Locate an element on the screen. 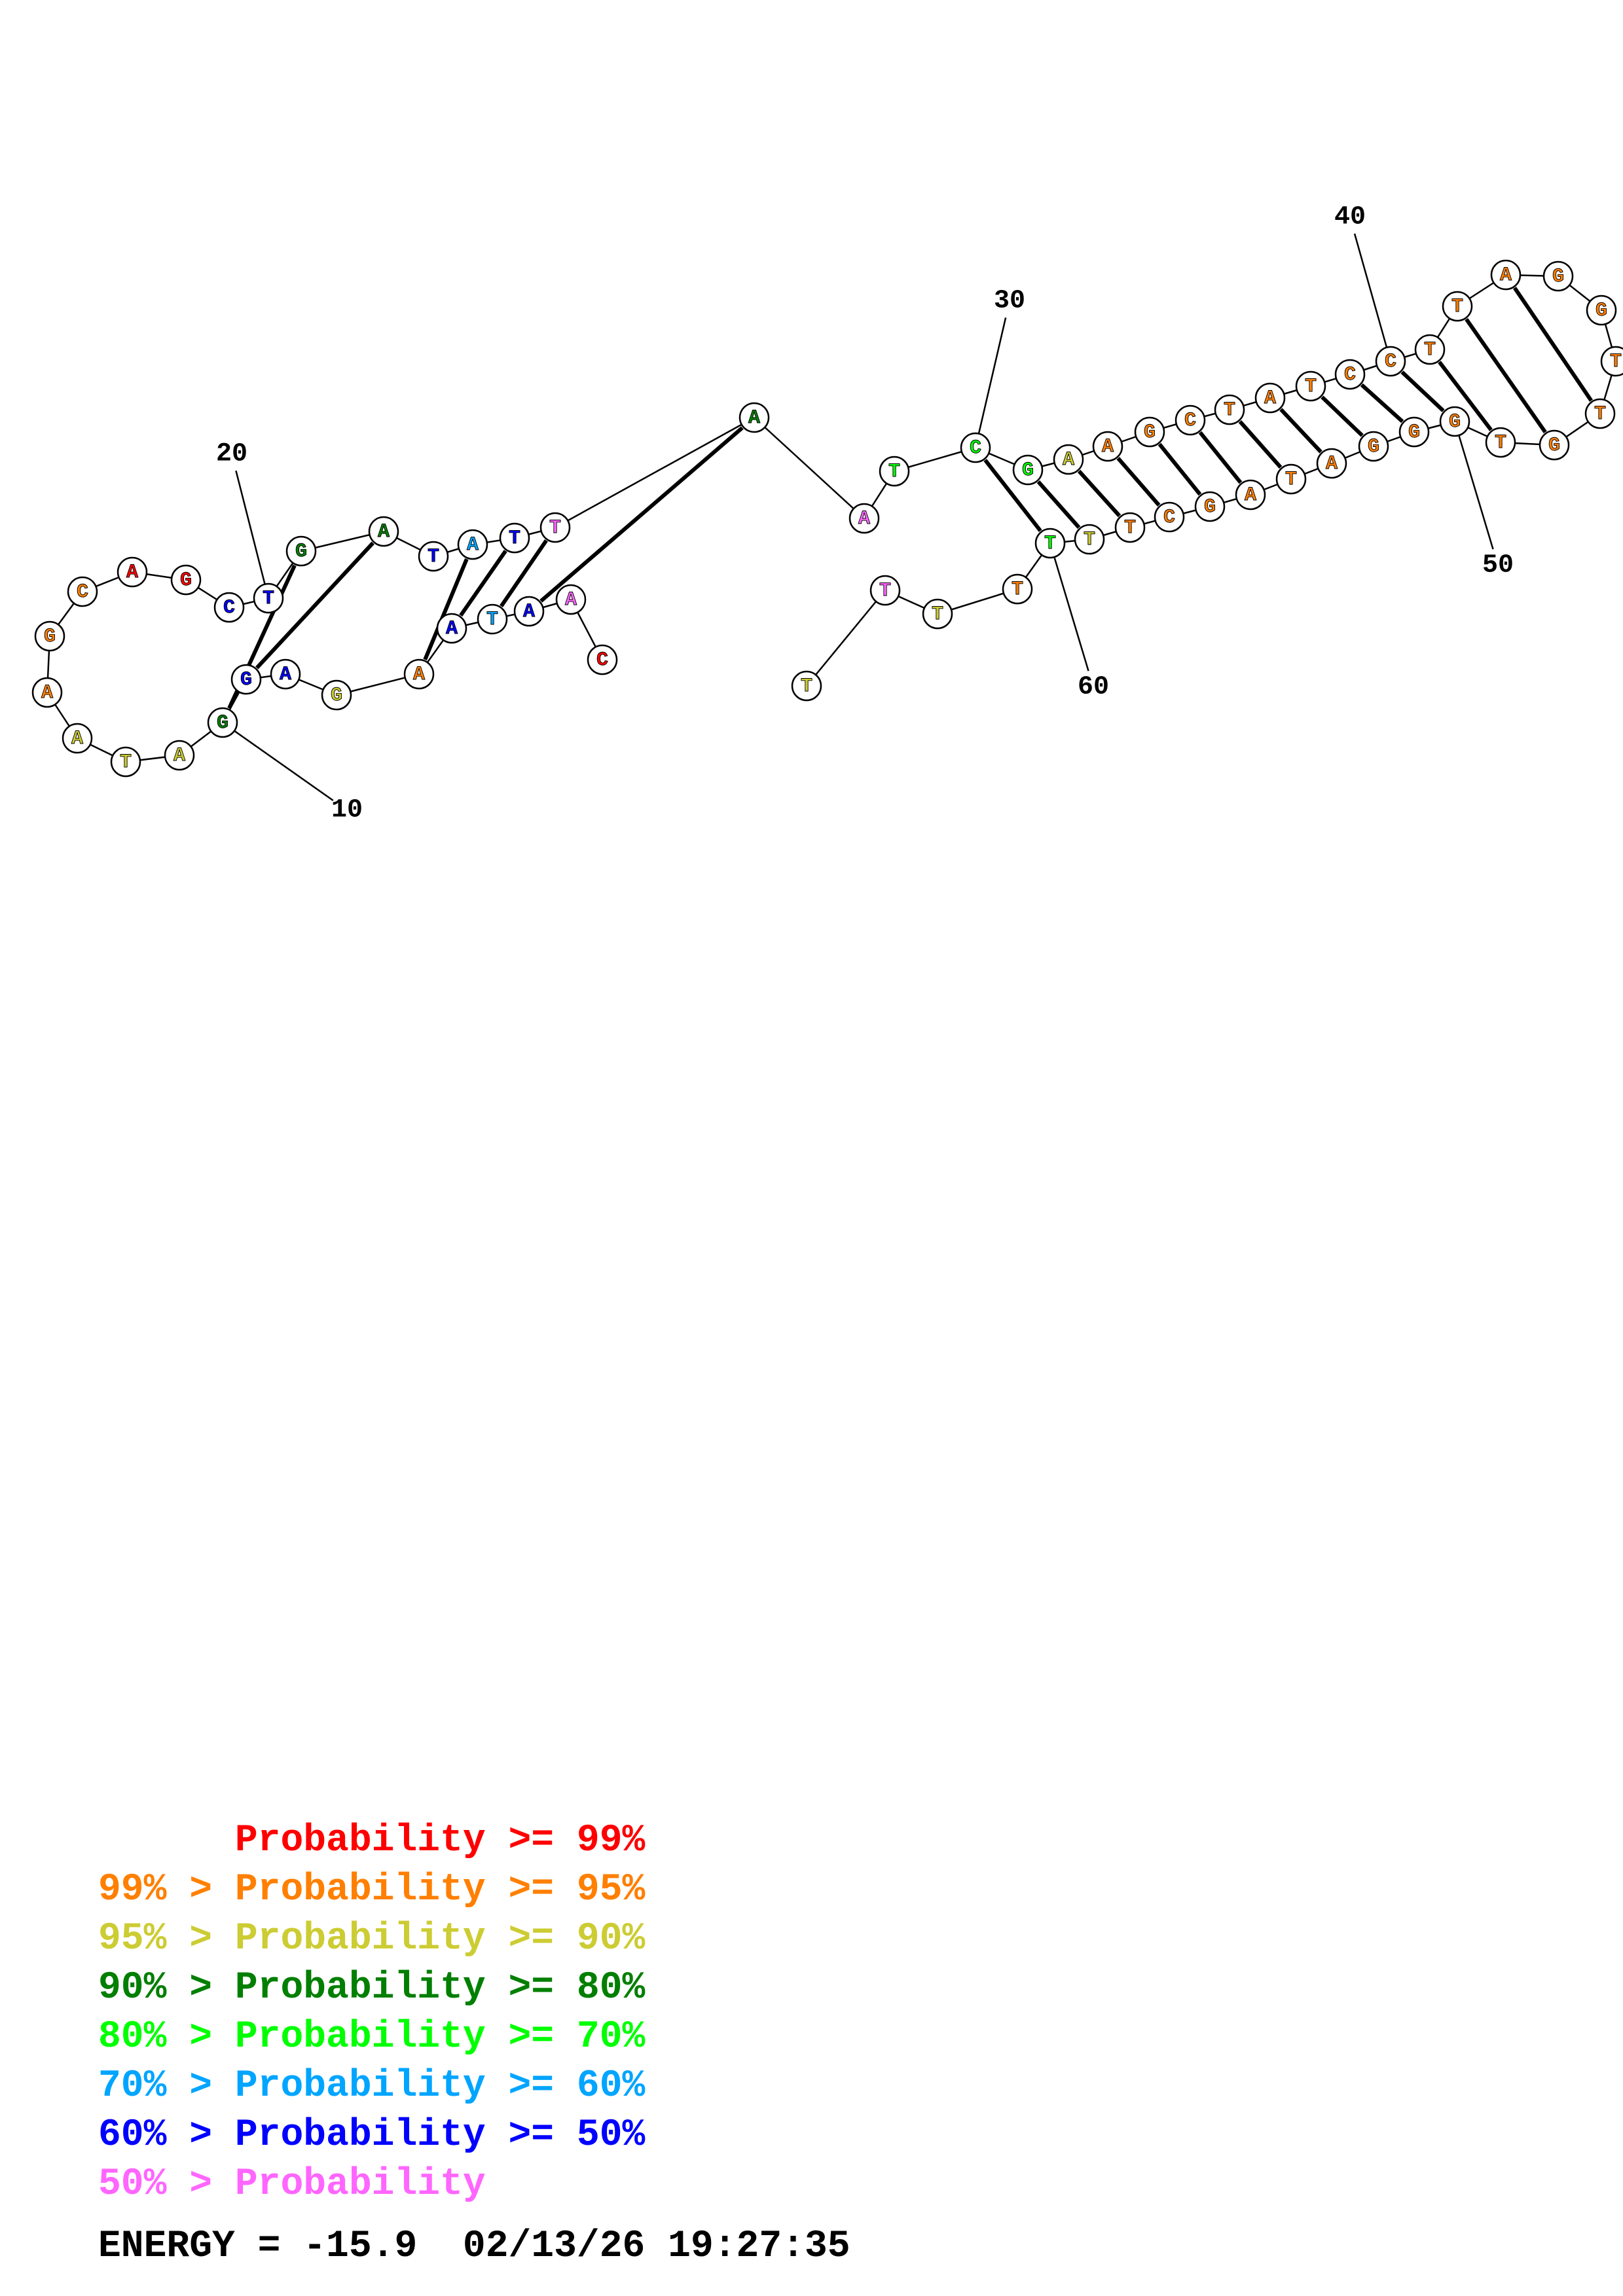 The width and height of the screenshot is (1623, 2296). legend-row-60: 70% > Probability >= 60% is located at coordinates (372, 2086).